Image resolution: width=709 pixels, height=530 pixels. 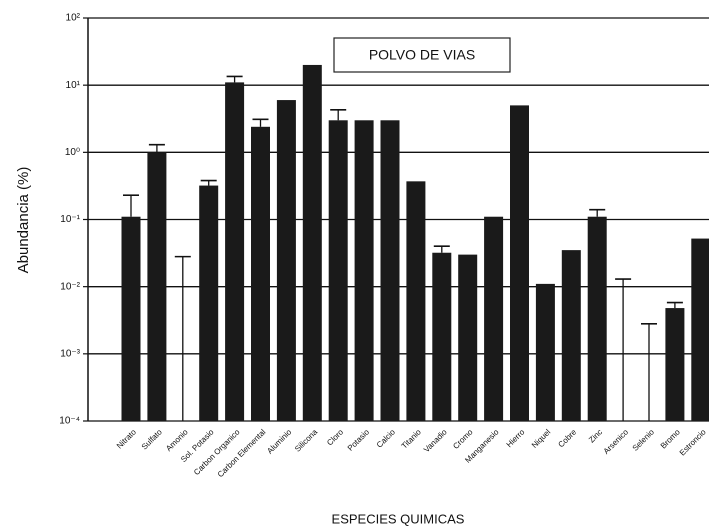 I want to click on x-tick-label: Cobre, so click(x=567, y=438).